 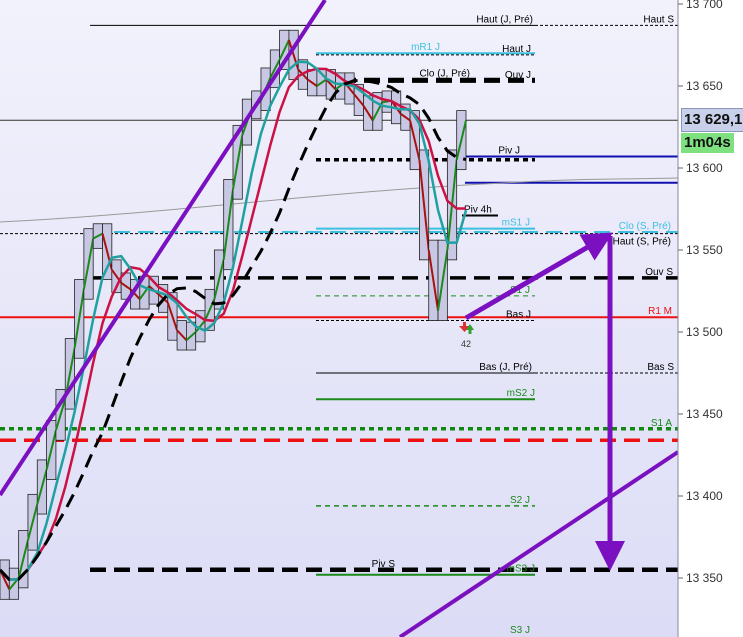 What do you see at coordinates (466, 344) in the screenshot?
I see `signal-count: 42` at bounding box center [466, 344].